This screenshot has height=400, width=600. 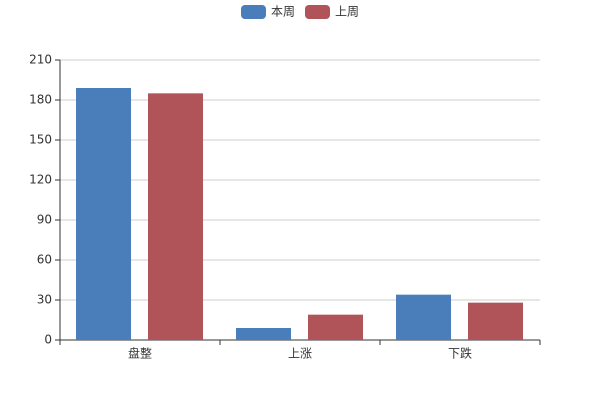 What do you see at coordinates (40, 180) in the screenshot?
I see `y-tick-label: 120` at bounding box center [40, 180].